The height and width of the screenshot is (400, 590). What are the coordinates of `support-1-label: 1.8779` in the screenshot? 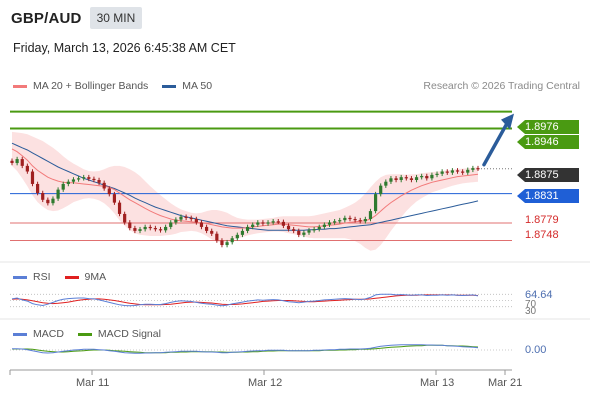 It's located at (542, 220).